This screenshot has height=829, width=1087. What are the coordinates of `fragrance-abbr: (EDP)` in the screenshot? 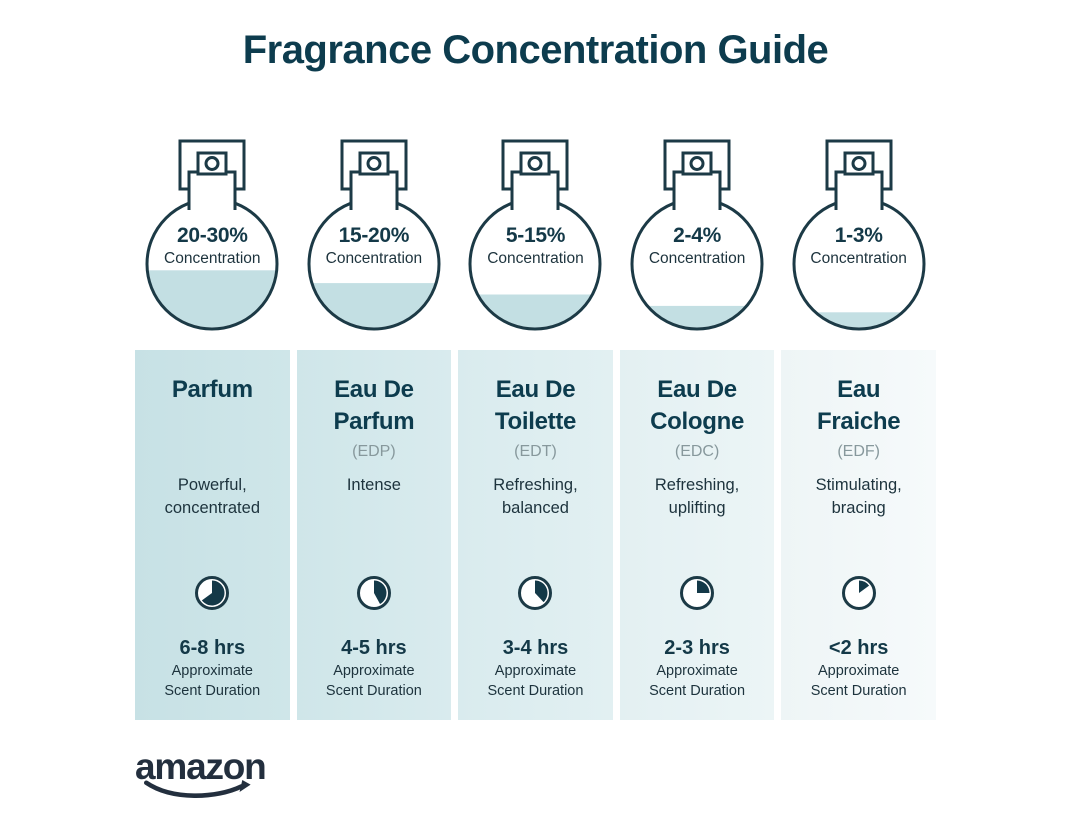 It's located at (374, 451).